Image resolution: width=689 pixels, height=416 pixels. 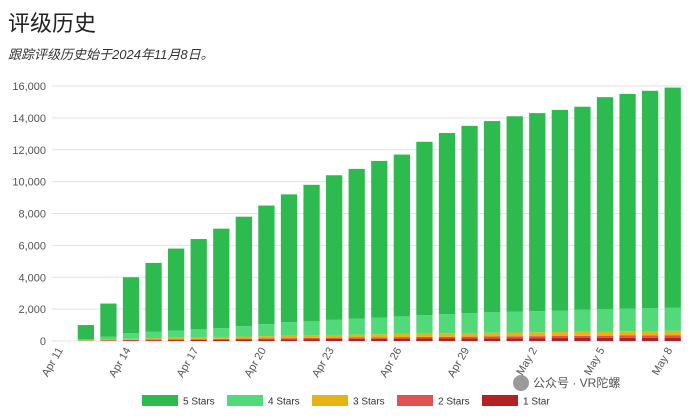 I want to click on legend-label: 1 Star, so click(x=536, y=402).